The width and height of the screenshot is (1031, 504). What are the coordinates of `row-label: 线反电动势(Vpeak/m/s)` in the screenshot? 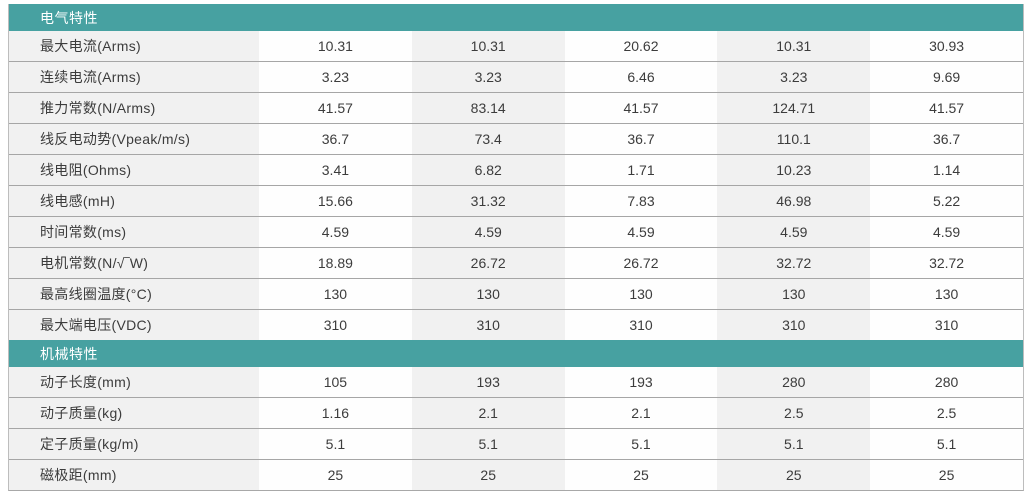 It's located at (134, 139).